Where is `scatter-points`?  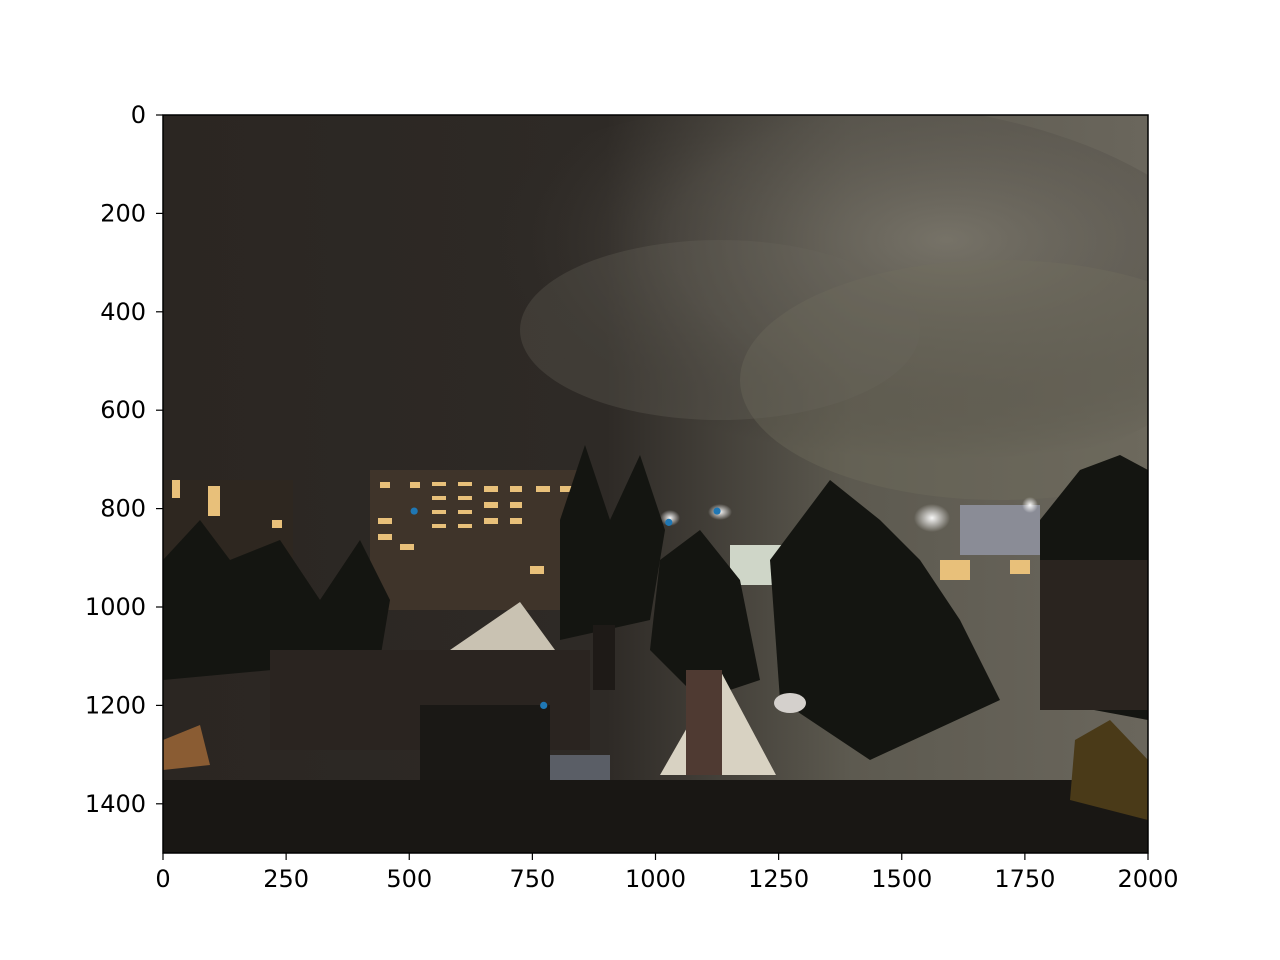
scatter-points is located at coordinates (565, 608).